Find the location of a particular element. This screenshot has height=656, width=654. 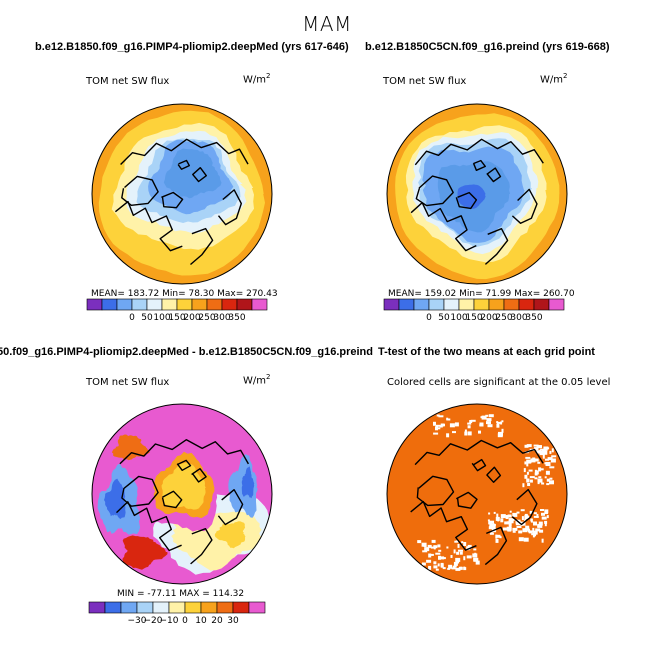

map-panel-bottom-right is located at coordinates (477, 494).